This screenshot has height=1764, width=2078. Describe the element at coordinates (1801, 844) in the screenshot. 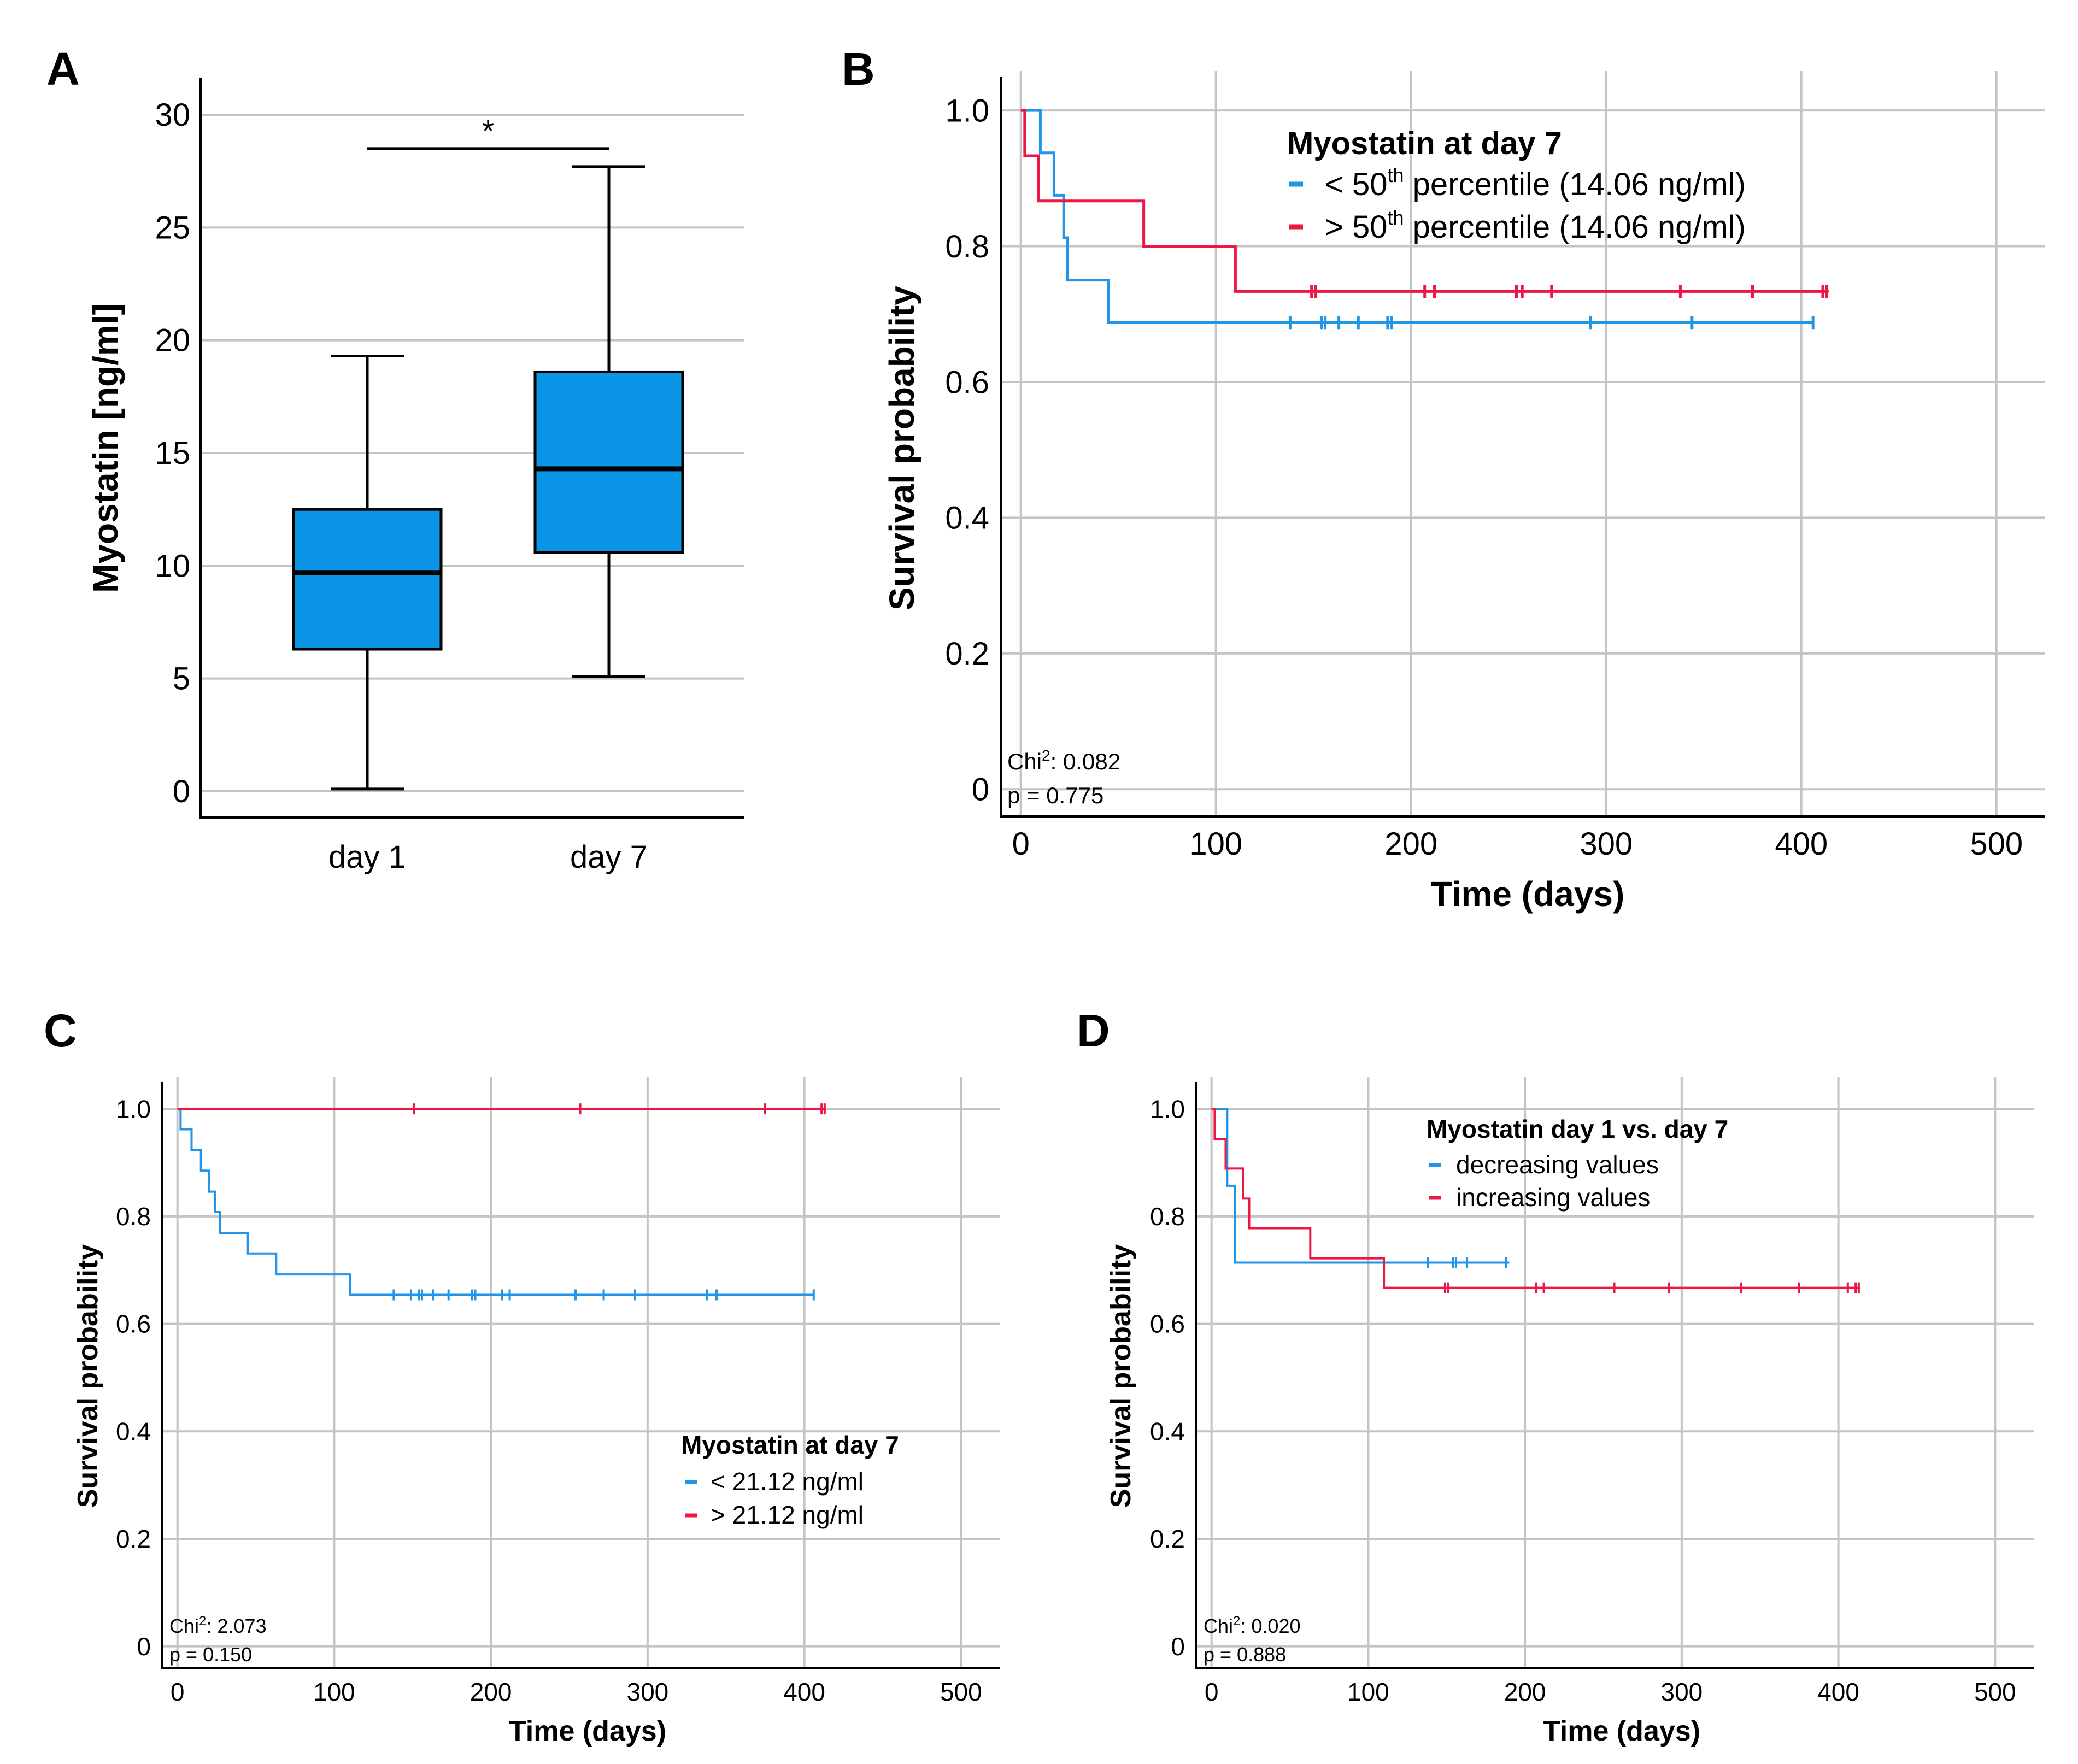

I see `panel-b-x-tick-label: 400` at that location.